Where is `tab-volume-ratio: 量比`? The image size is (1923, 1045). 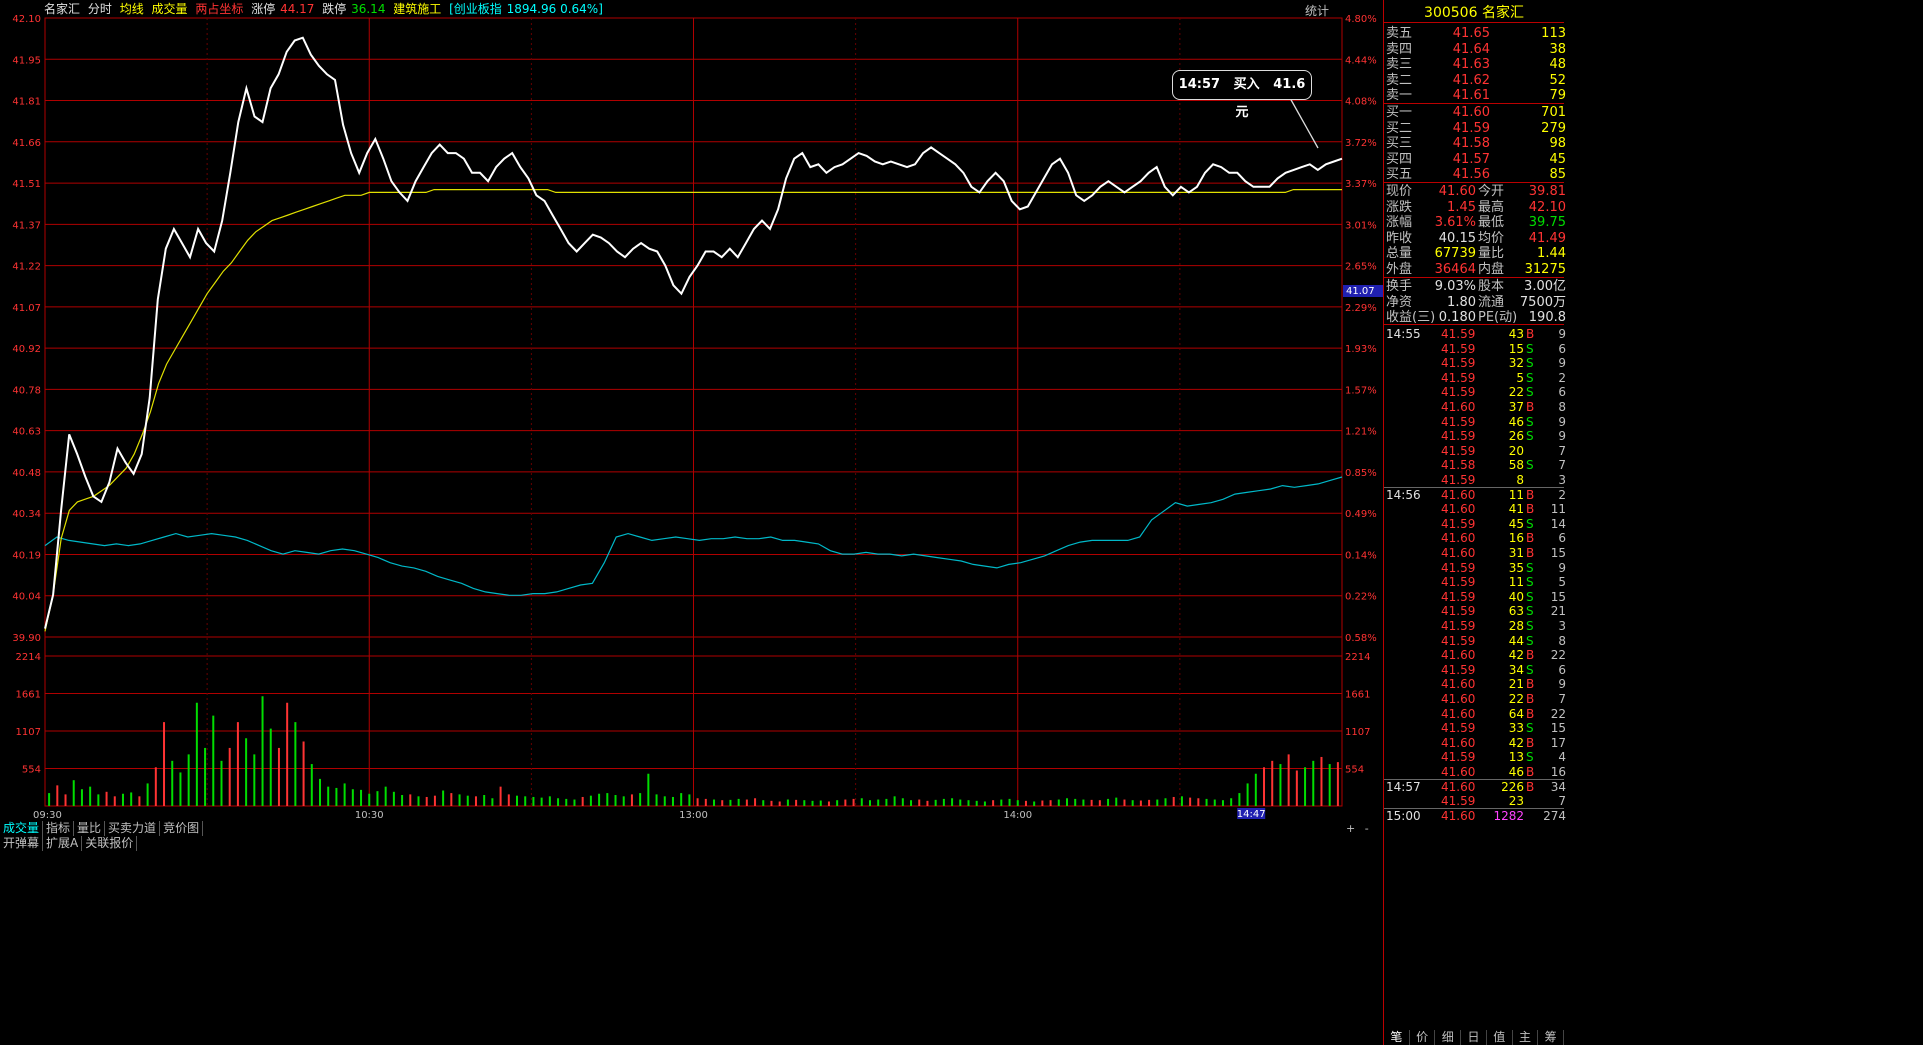
tab-volume-ratio: 量比 is located at coordinates (90, 828).